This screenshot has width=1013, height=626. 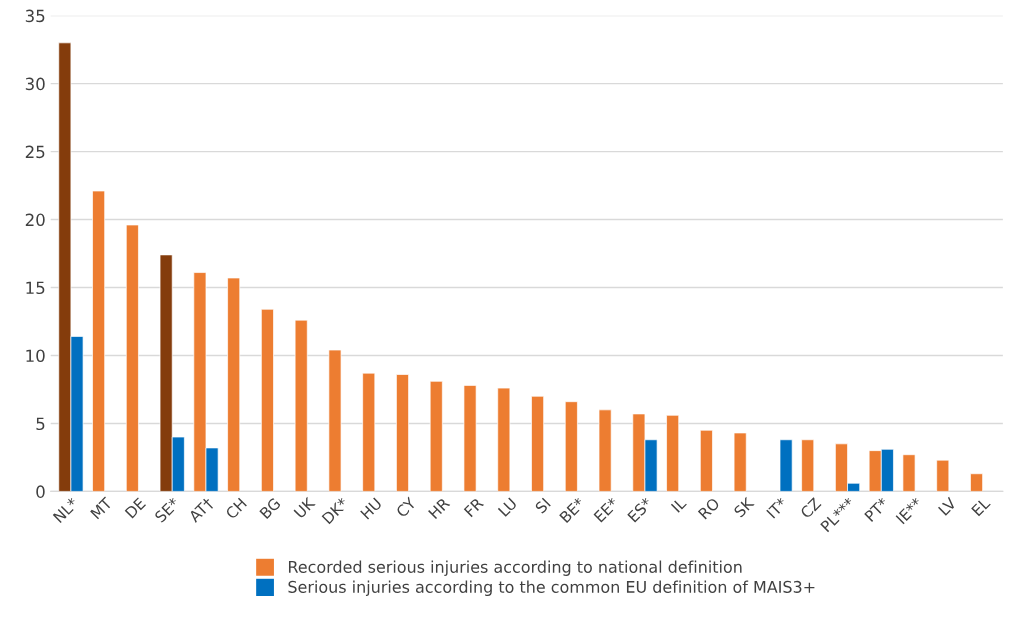 I want to click on x-tick-label: PT*, so click(x=877, y=509).